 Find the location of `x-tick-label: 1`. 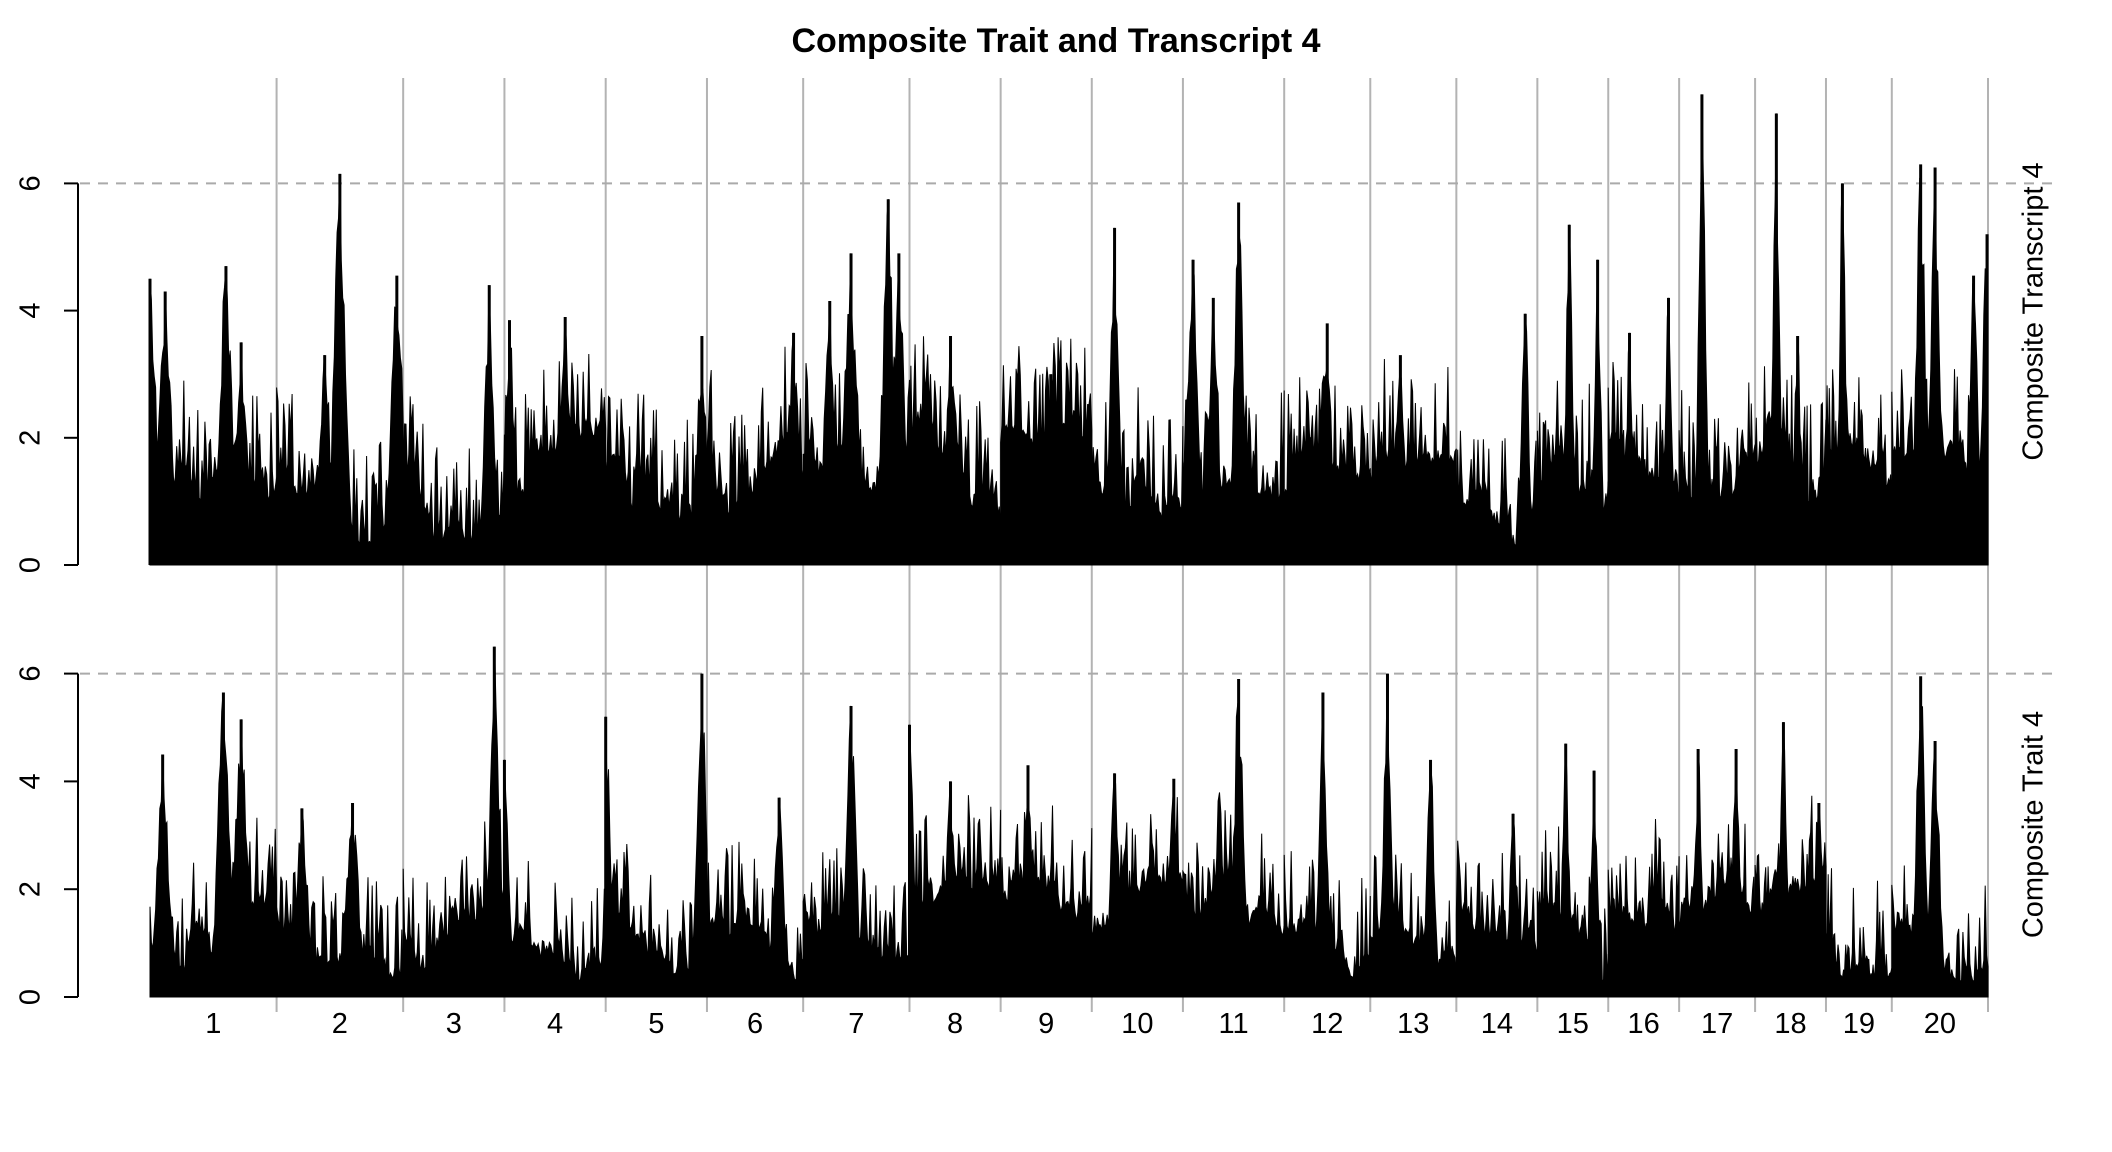

x-tick-label: 1 is located at coordinates (213, 1024).